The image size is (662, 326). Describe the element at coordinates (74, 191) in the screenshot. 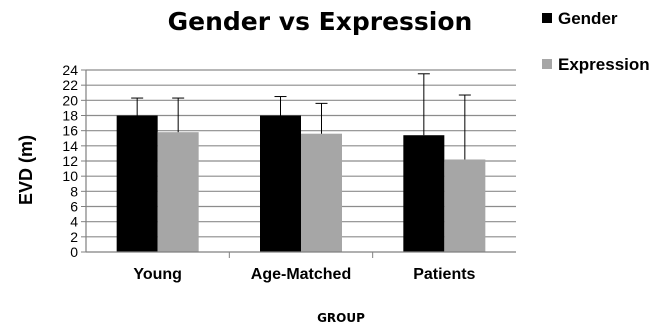

I see `y-tick-label: 8` at that location.